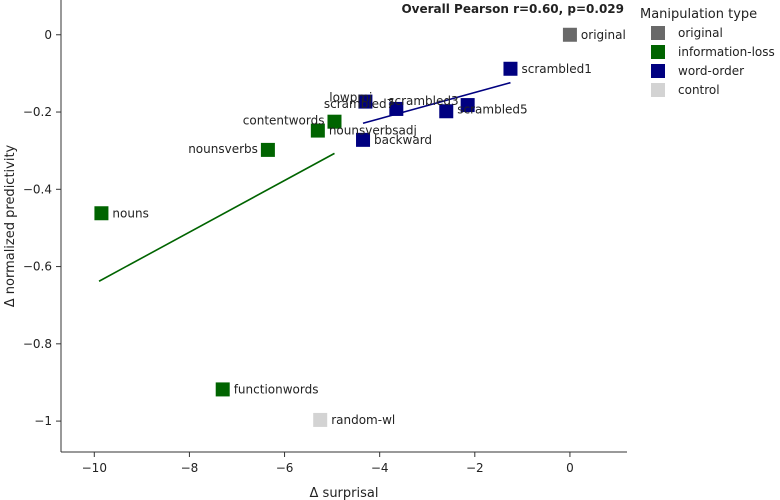  Describe the element at coordinates (699, 90) in the screenshot. I see `legend-label-control: control` at that location.